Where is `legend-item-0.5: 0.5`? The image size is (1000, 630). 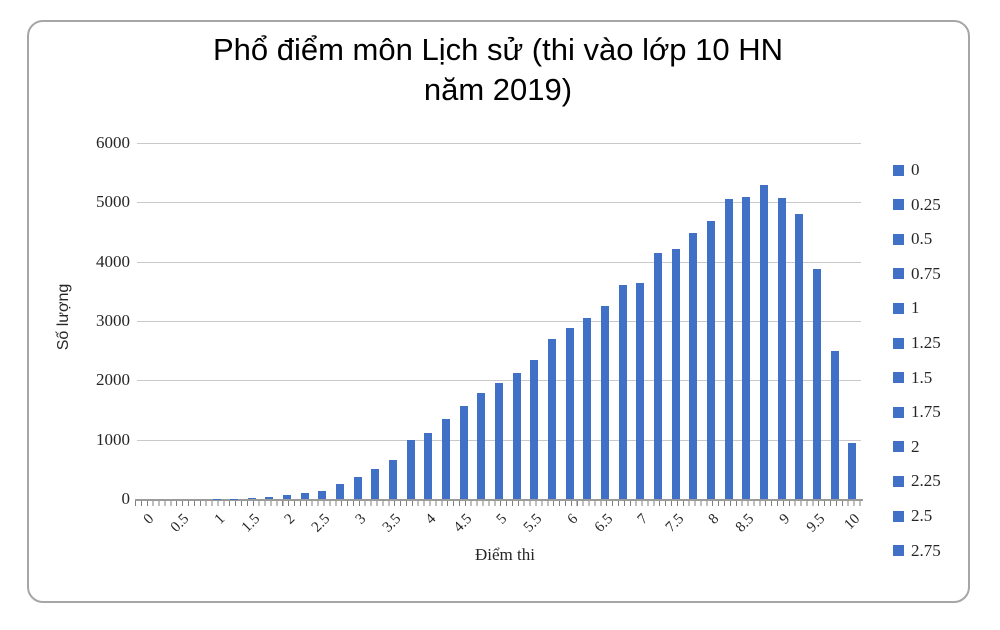 legend-item-0.5: 0.5 is located at coordinates (912, 239).